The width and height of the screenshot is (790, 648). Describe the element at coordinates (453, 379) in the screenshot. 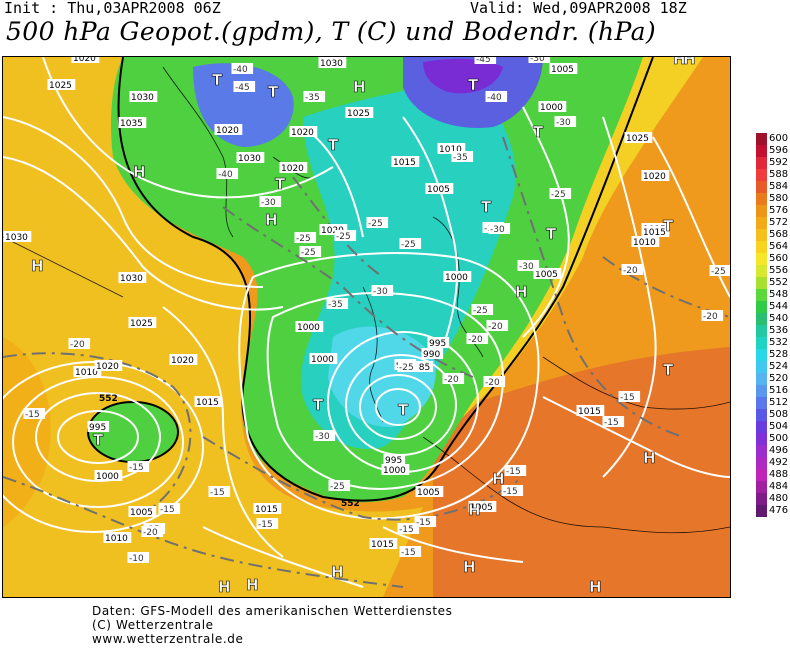

I see `temperature-label: -20` at that location.